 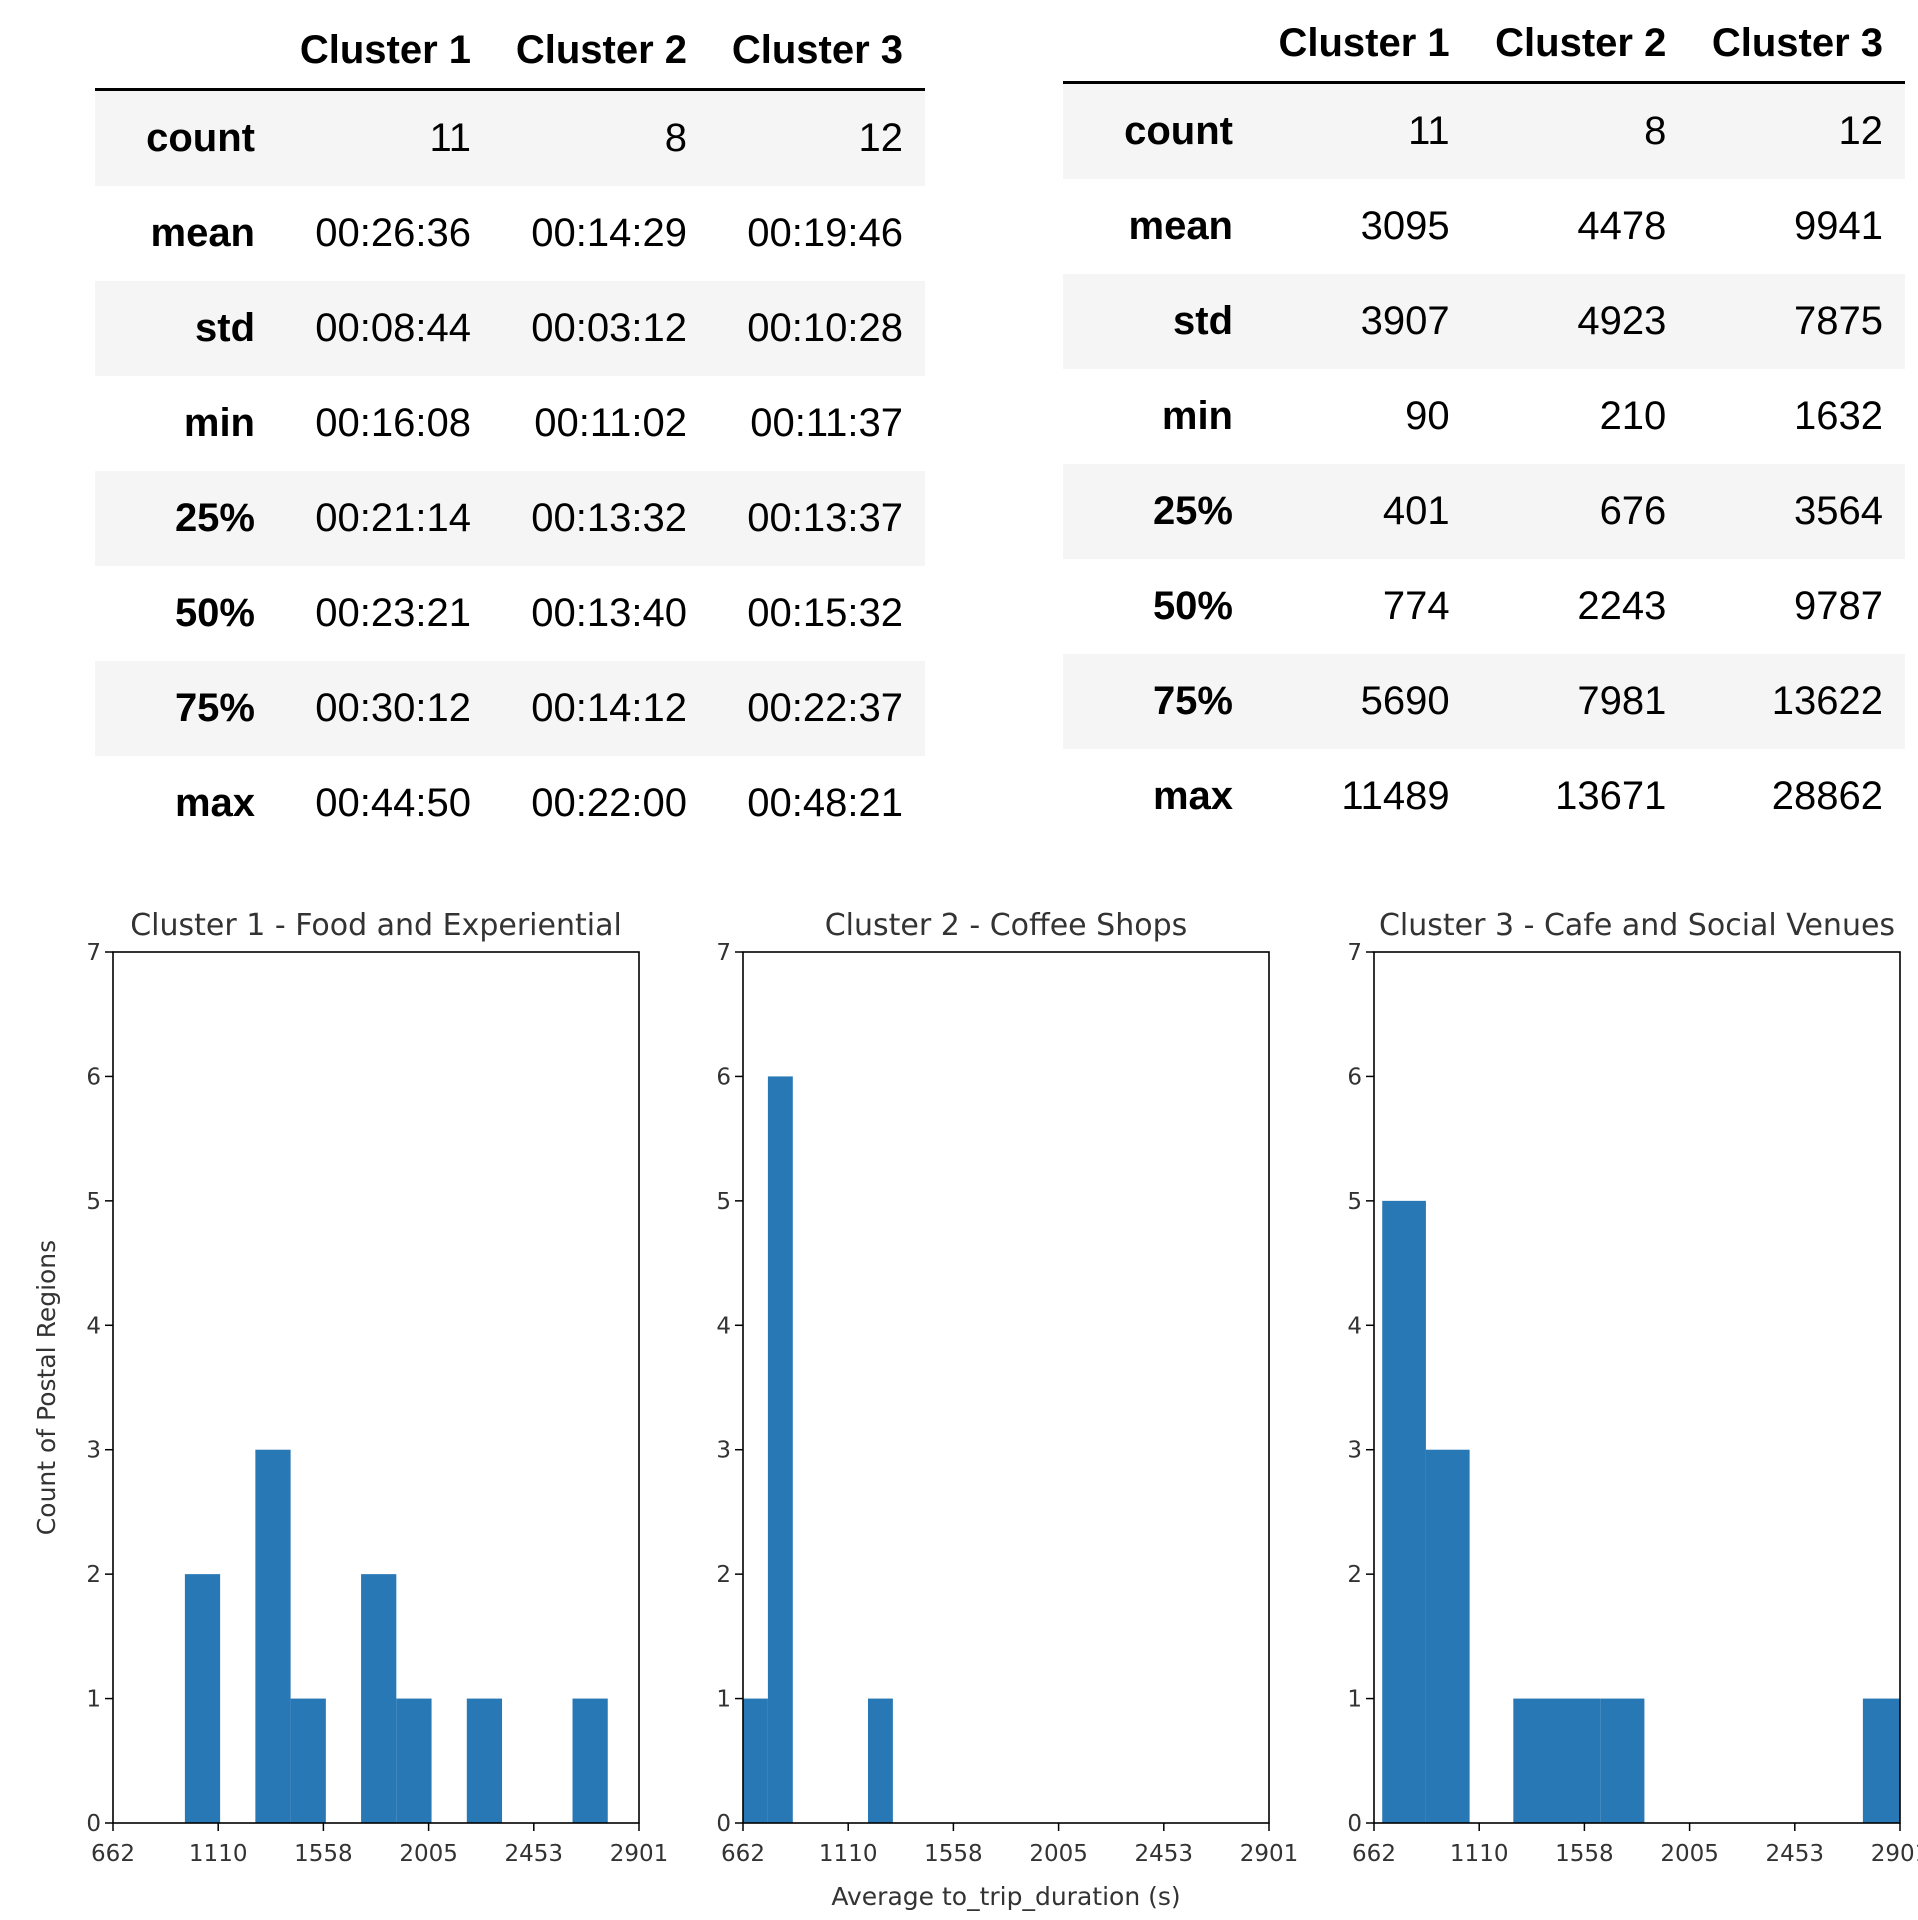 What do you see at coordinates (1622, 701) in the screenshot?
I see `table-cell: 7981` at bounding box center [1622, 701].